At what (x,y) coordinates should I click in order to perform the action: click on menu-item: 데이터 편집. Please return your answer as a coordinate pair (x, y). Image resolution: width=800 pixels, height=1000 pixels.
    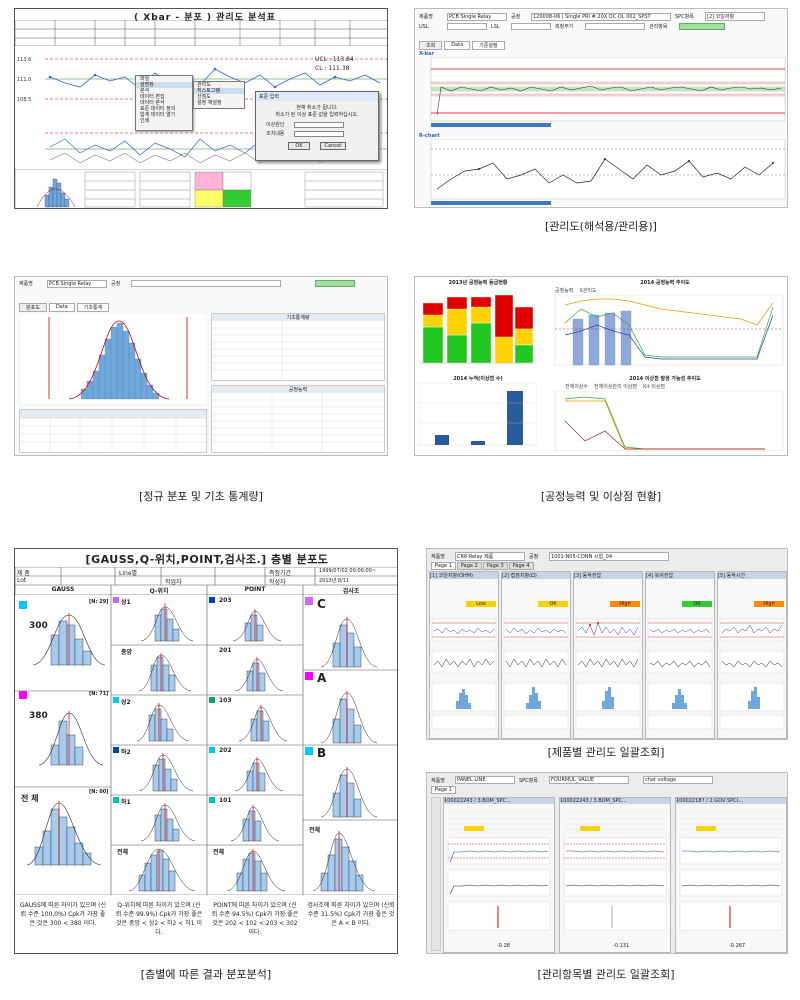
    Looking at the image, I should click on (152, 97).